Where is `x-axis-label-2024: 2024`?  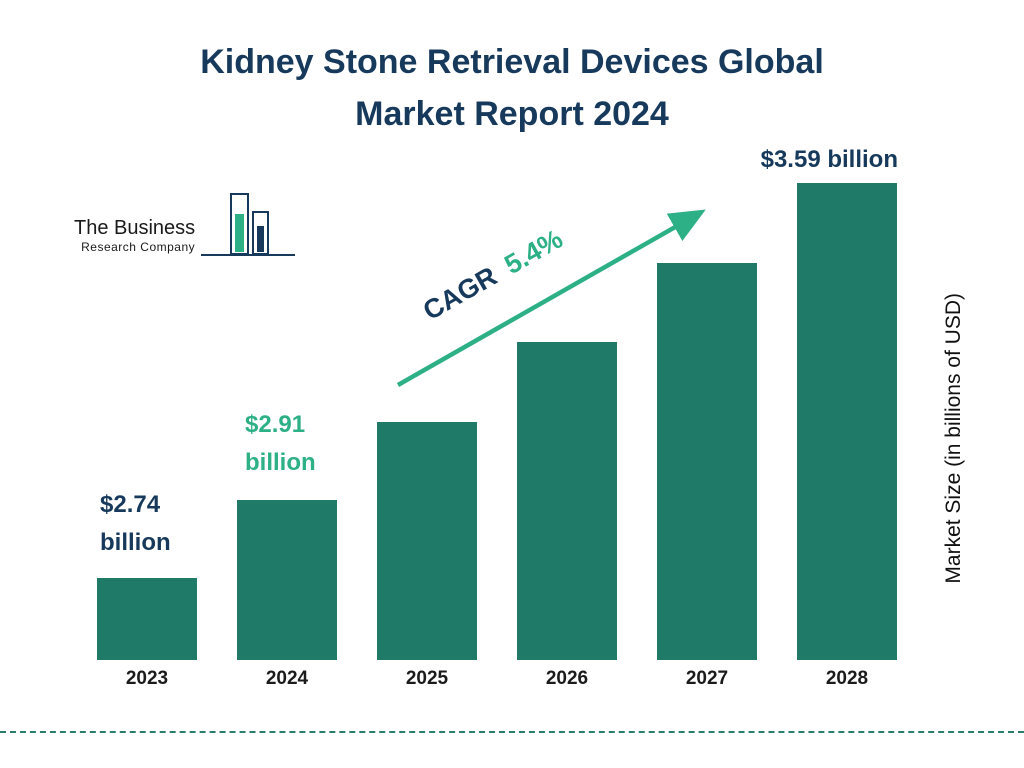
x-axis-label-2024: 2024 is located at coordinates (287, 678).